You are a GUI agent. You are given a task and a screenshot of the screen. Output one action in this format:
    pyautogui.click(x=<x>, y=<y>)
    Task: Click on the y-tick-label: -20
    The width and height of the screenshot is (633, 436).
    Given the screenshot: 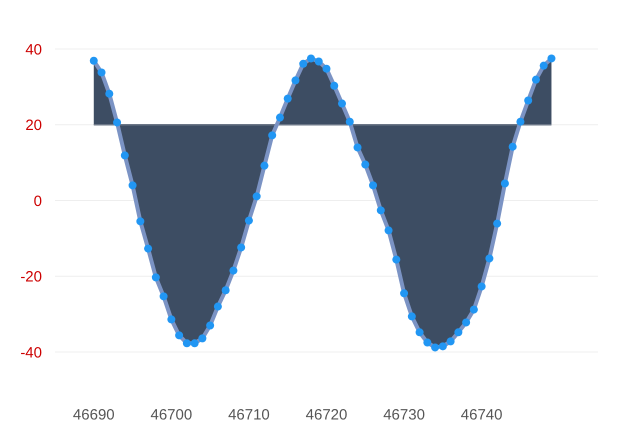 What is the action you would take?
    pyautogui.click(x=31, y=277)
    